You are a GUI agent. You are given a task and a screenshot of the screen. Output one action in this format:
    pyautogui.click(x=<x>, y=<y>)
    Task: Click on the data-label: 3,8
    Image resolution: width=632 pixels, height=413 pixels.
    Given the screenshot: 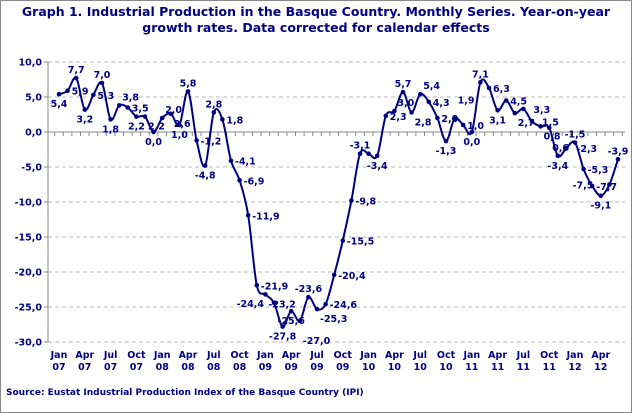 What is the action you would take?
    pyautogui.click(x=130, y=97)
    